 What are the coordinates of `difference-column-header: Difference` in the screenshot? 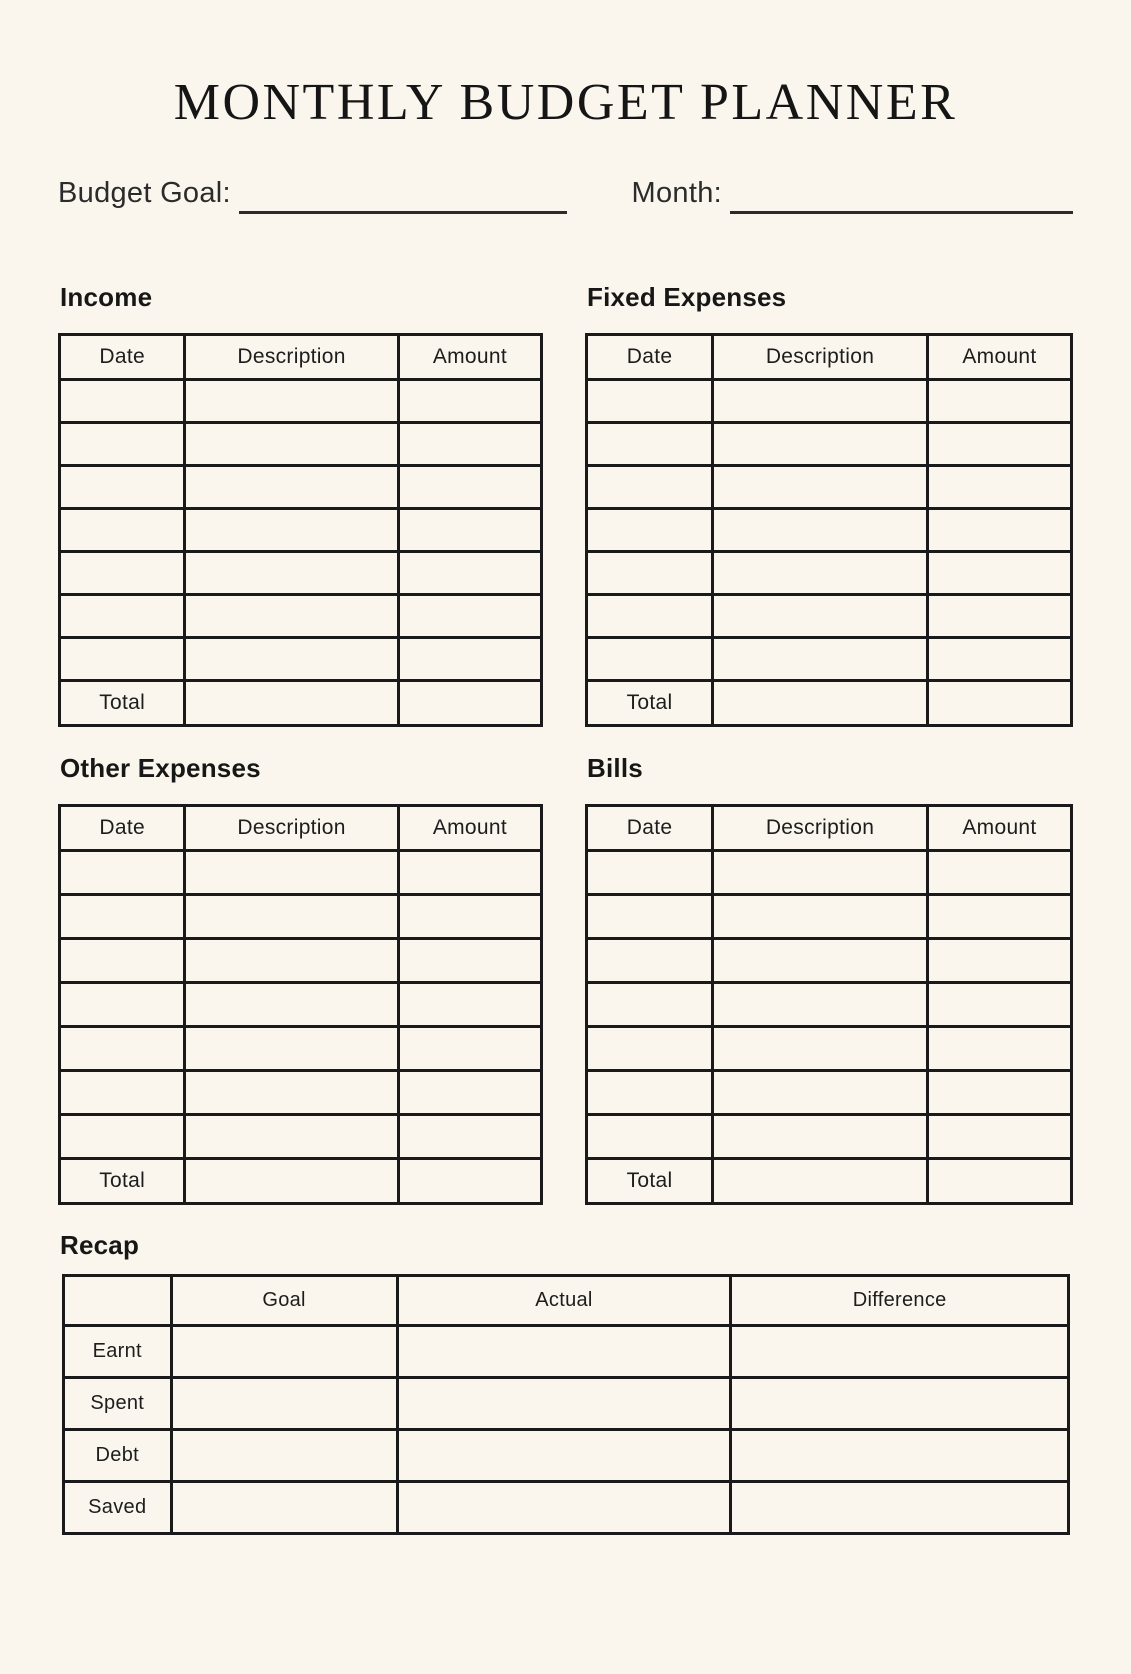 It's located at (899, 1300).